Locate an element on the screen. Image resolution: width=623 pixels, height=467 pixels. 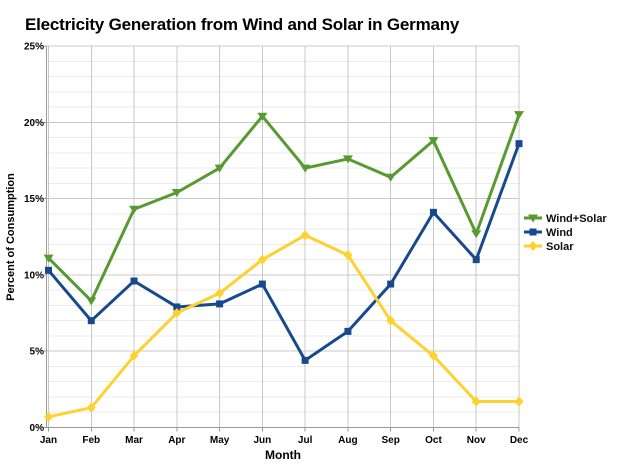
x-tick-label: Jun is located at coordinates (262, 440).